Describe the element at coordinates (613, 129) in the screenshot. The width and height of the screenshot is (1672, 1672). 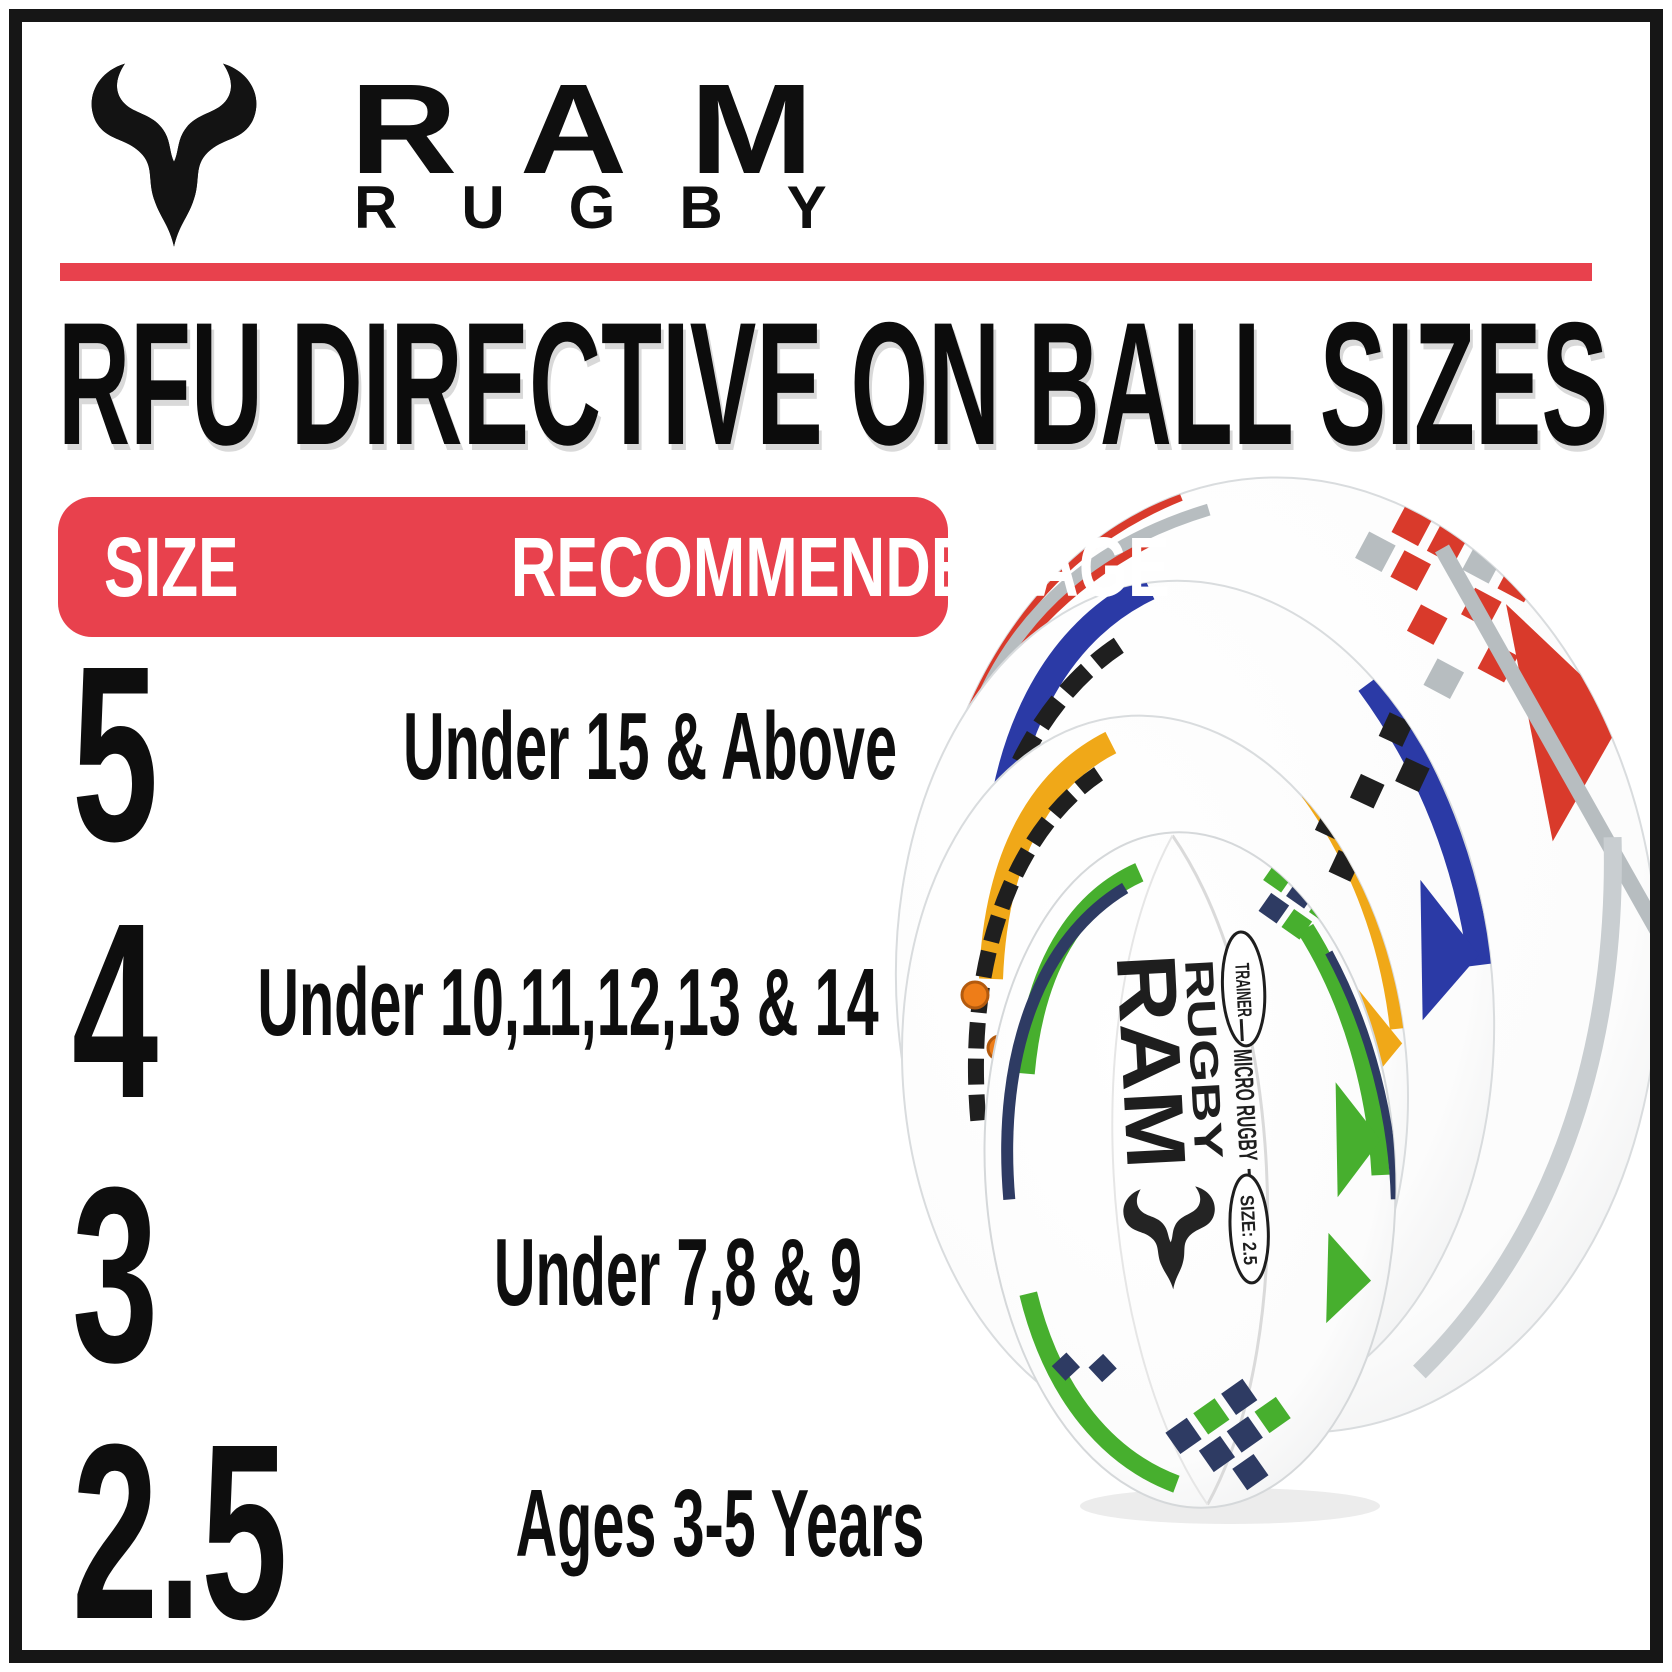
I see `brand-wordmark: RAM` at that location.